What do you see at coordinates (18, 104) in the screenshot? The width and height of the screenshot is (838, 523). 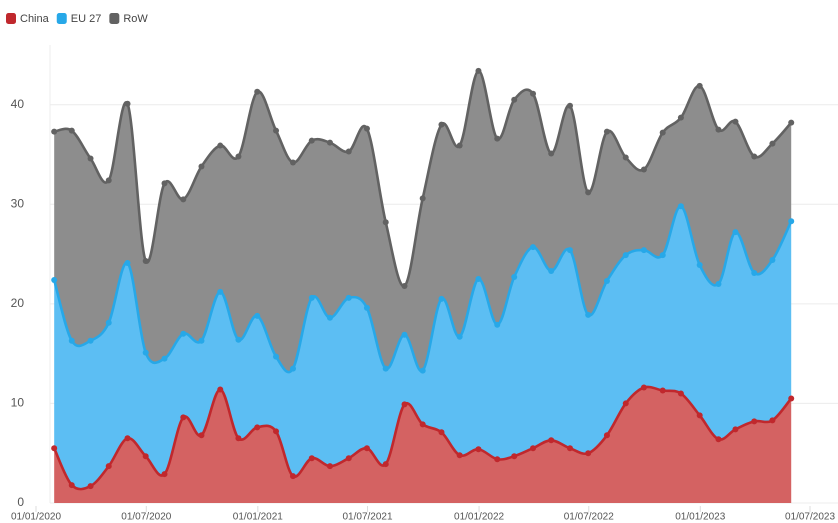 I see `y-tick-label: 40` at bounding box center [18, 104].